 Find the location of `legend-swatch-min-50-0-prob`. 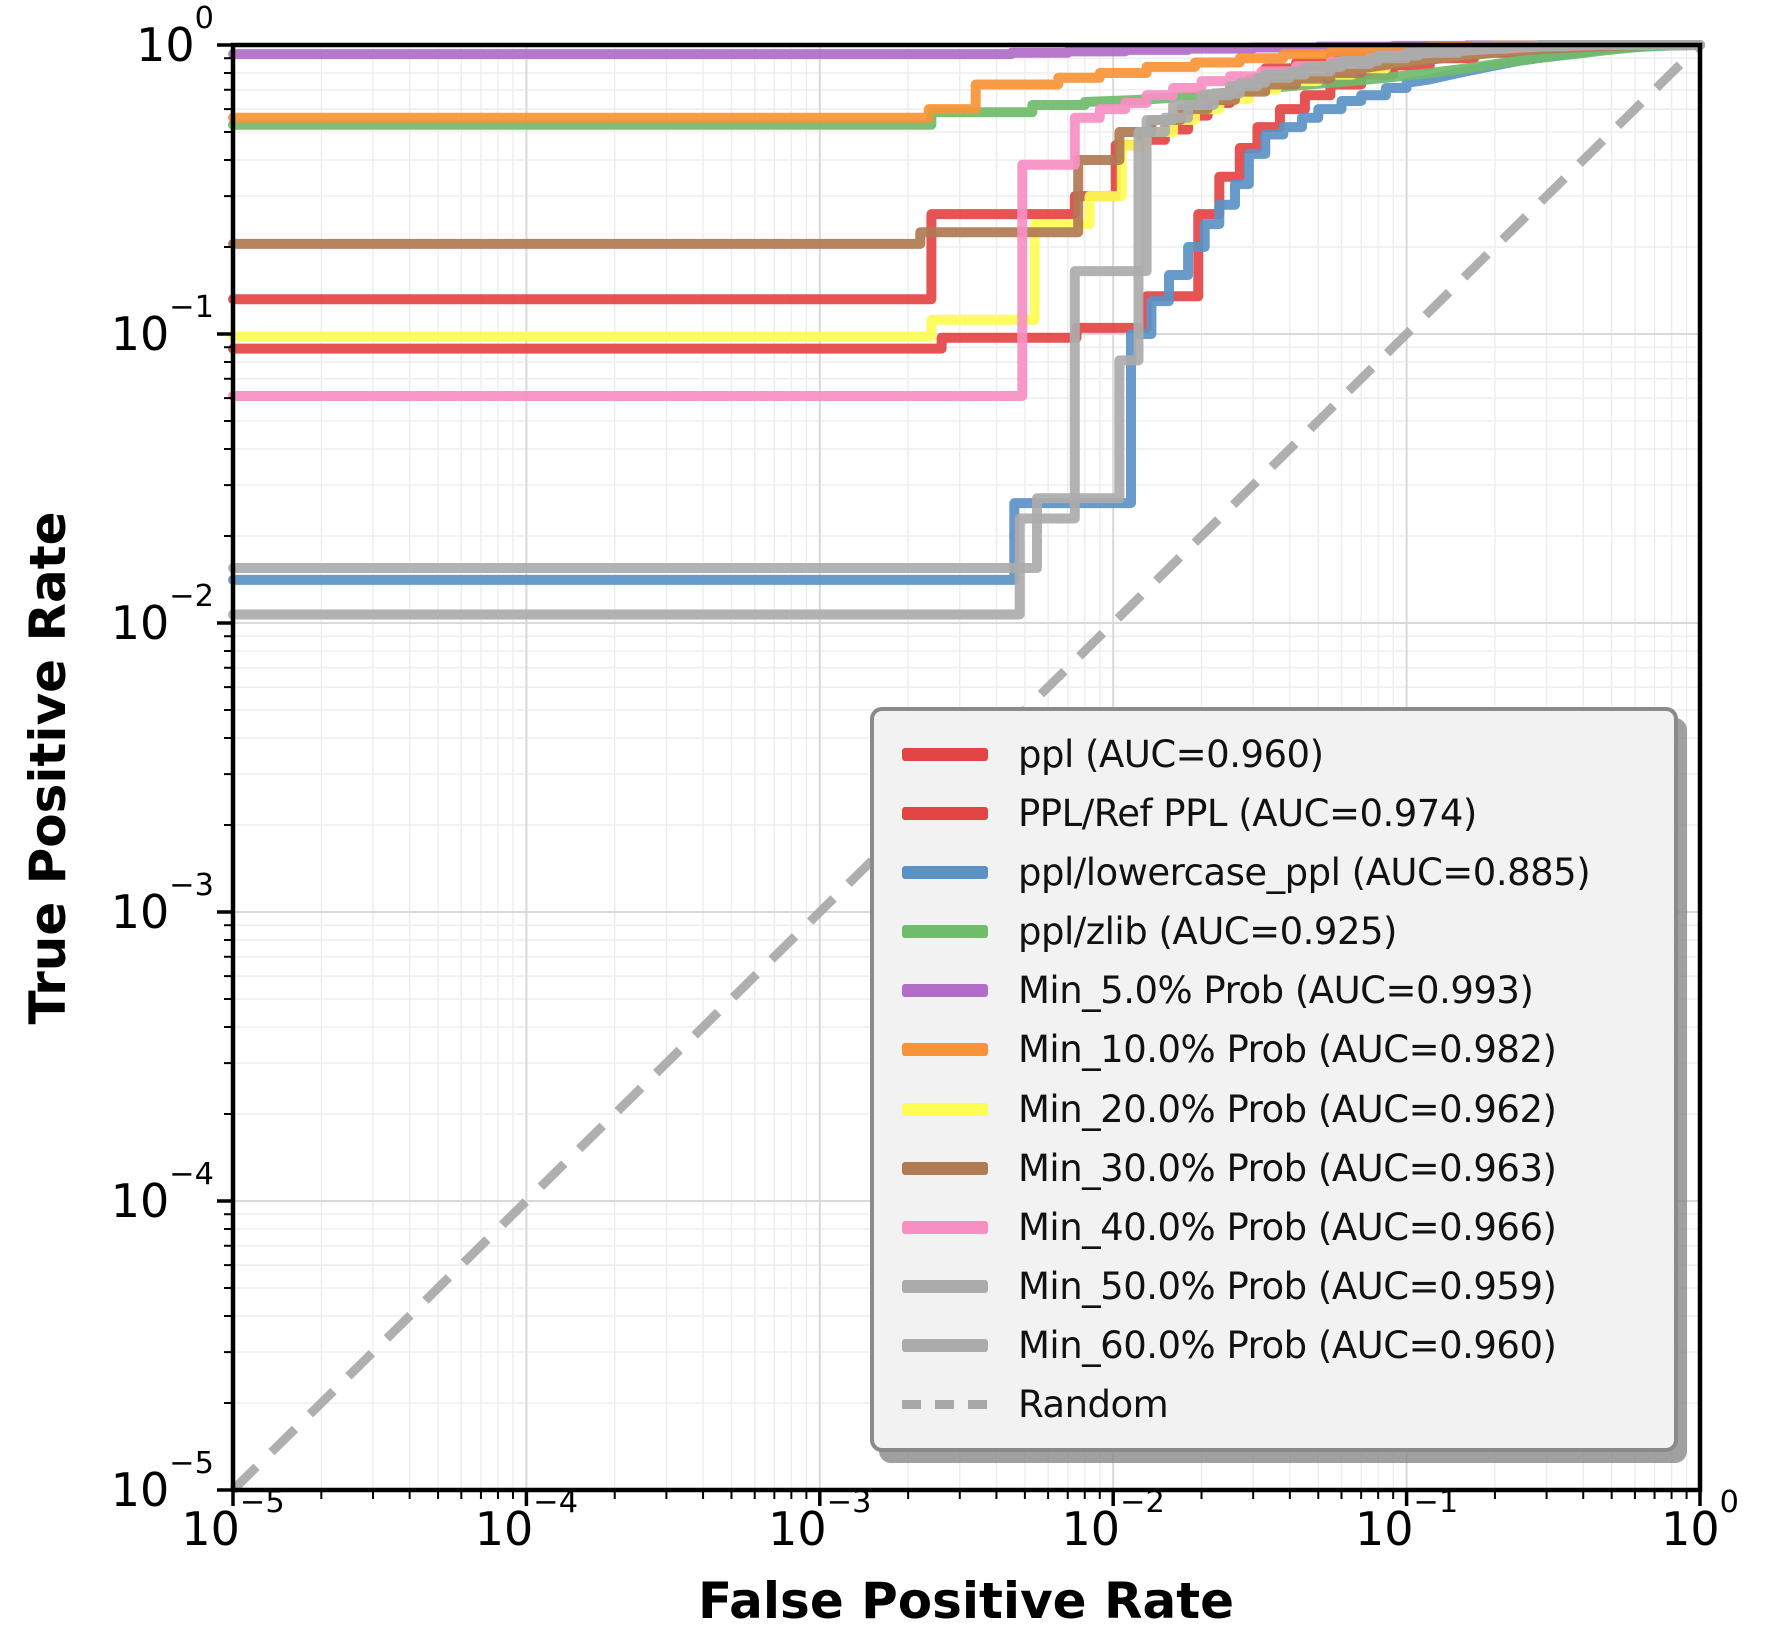

legend-swatch-min-50-0-prob is located at coordinates (945, 1286).